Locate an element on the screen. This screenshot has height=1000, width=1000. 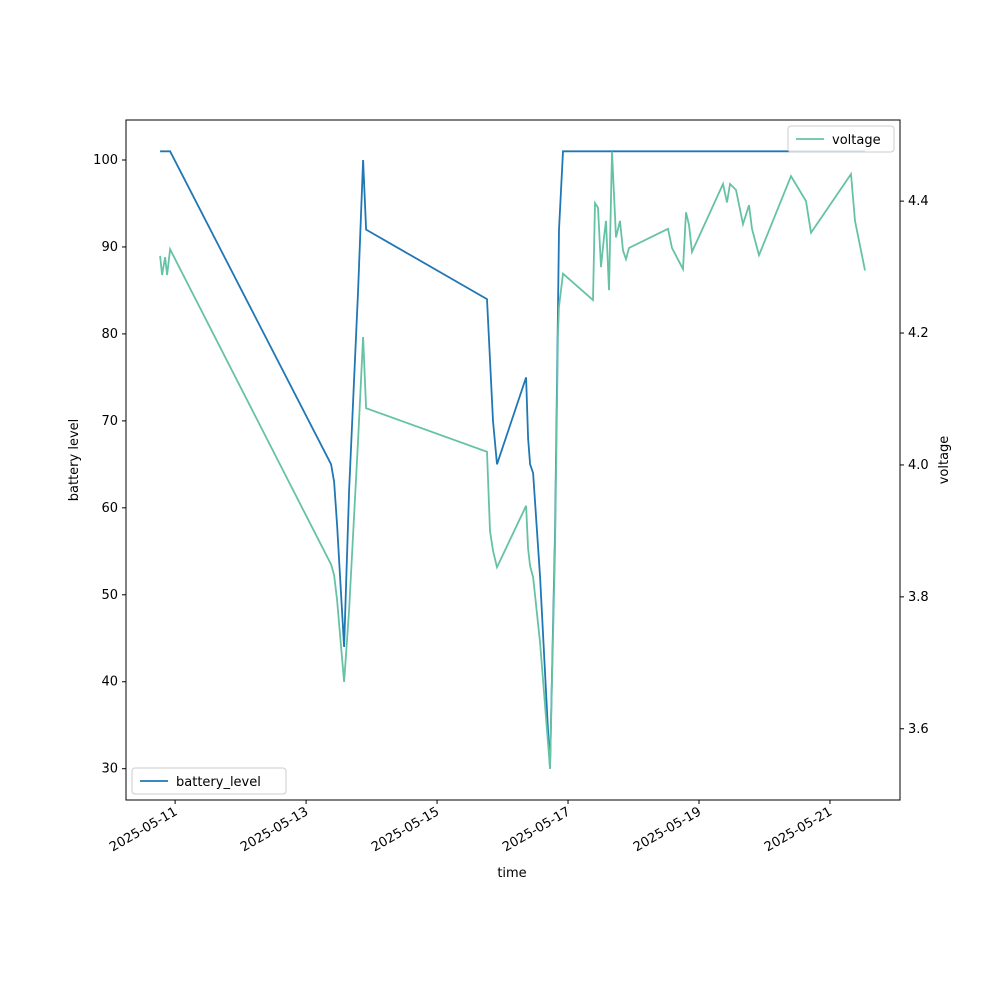
y-tick-label: 70 is located at coordinates (109, 421).